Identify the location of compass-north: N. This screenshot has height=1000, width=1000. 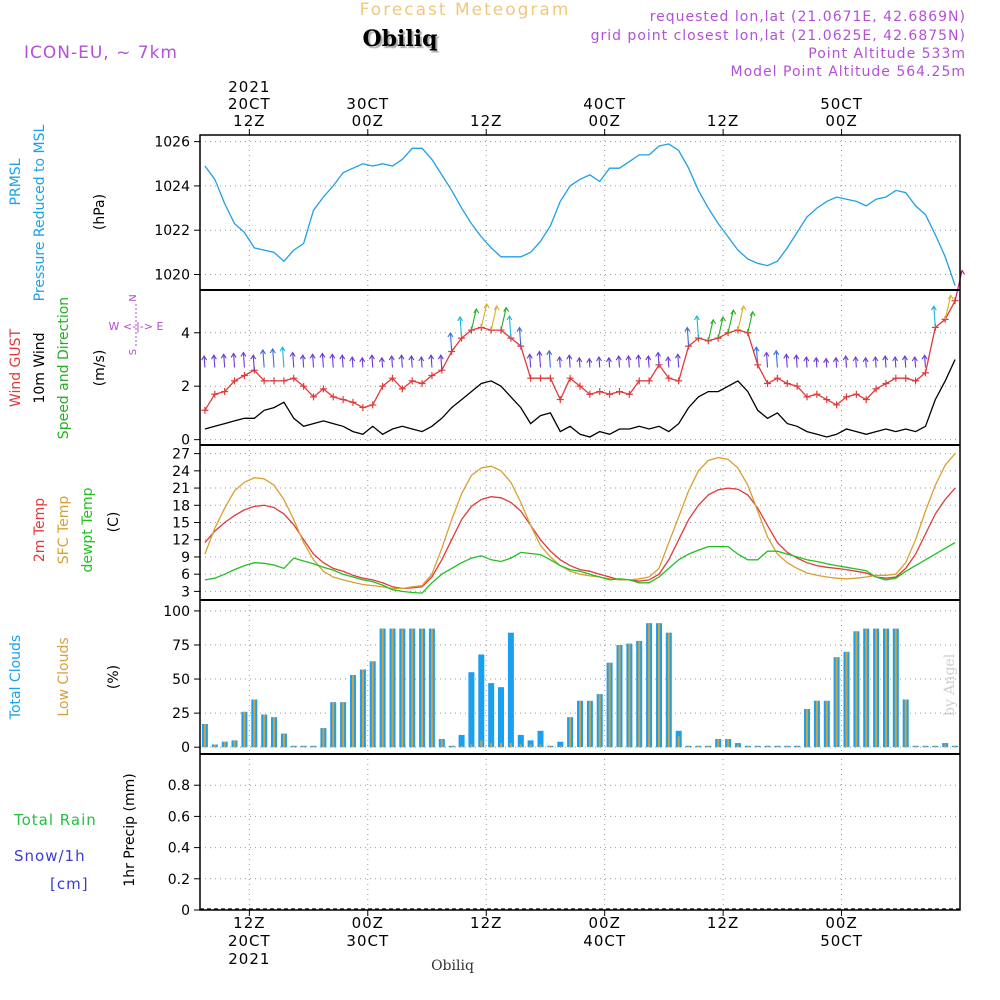
(133, 297).